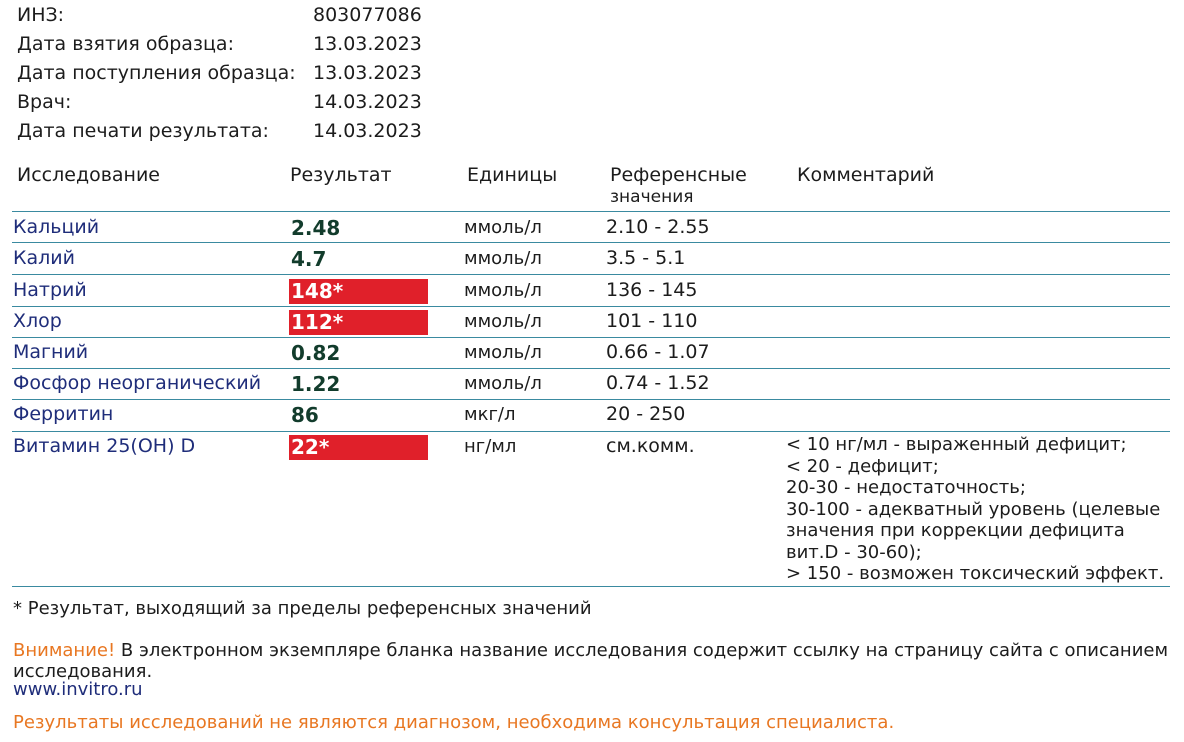  I want to click on table-row: Кальций 2.48 ммоль/л 2.10 - 2.55, so click(592, 229).